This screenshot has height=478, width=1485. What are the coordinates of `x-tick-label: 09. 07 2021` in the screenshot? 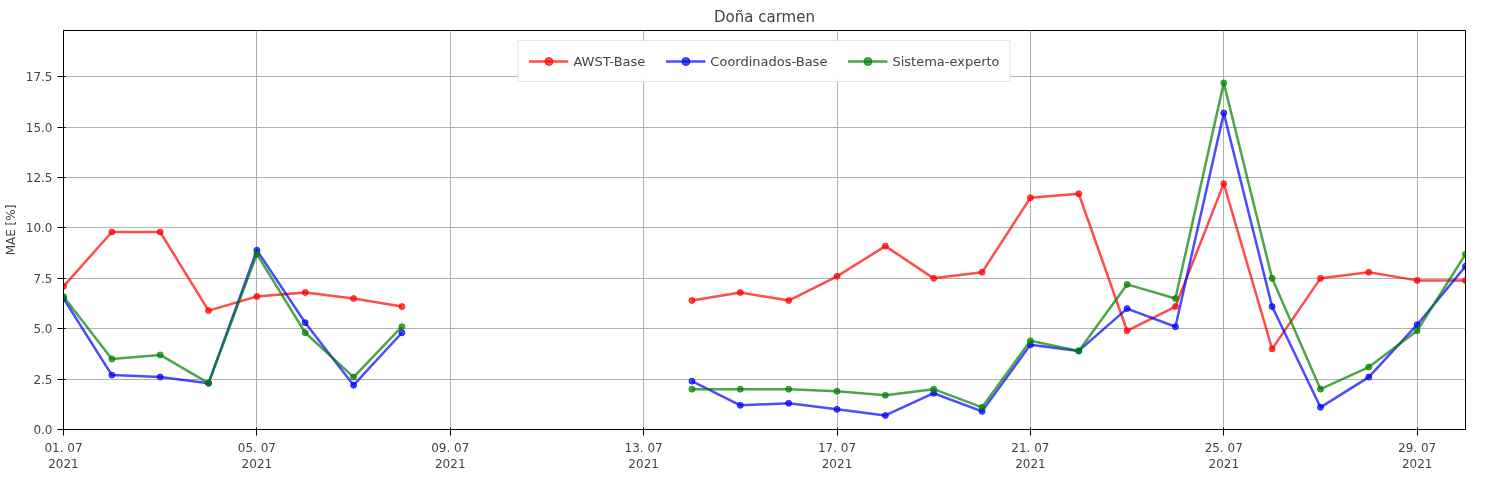 It's located at (450, 456).